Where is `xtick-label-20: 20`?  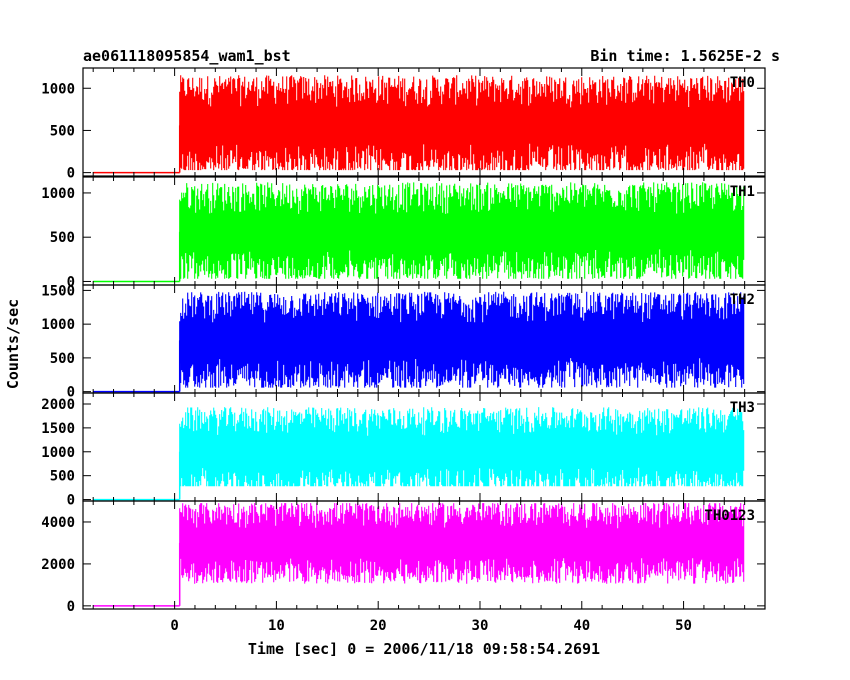 xtick-label-20: 20 is located at coordinates (378, 626).